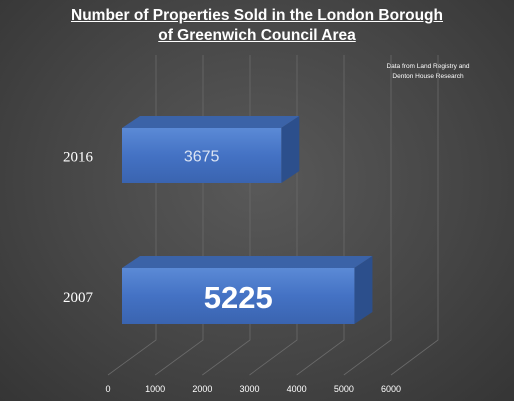  Describe the element at coordinates (249, 389) in the screenshot. I see `x-tick-label-3000: 3000` at that location.